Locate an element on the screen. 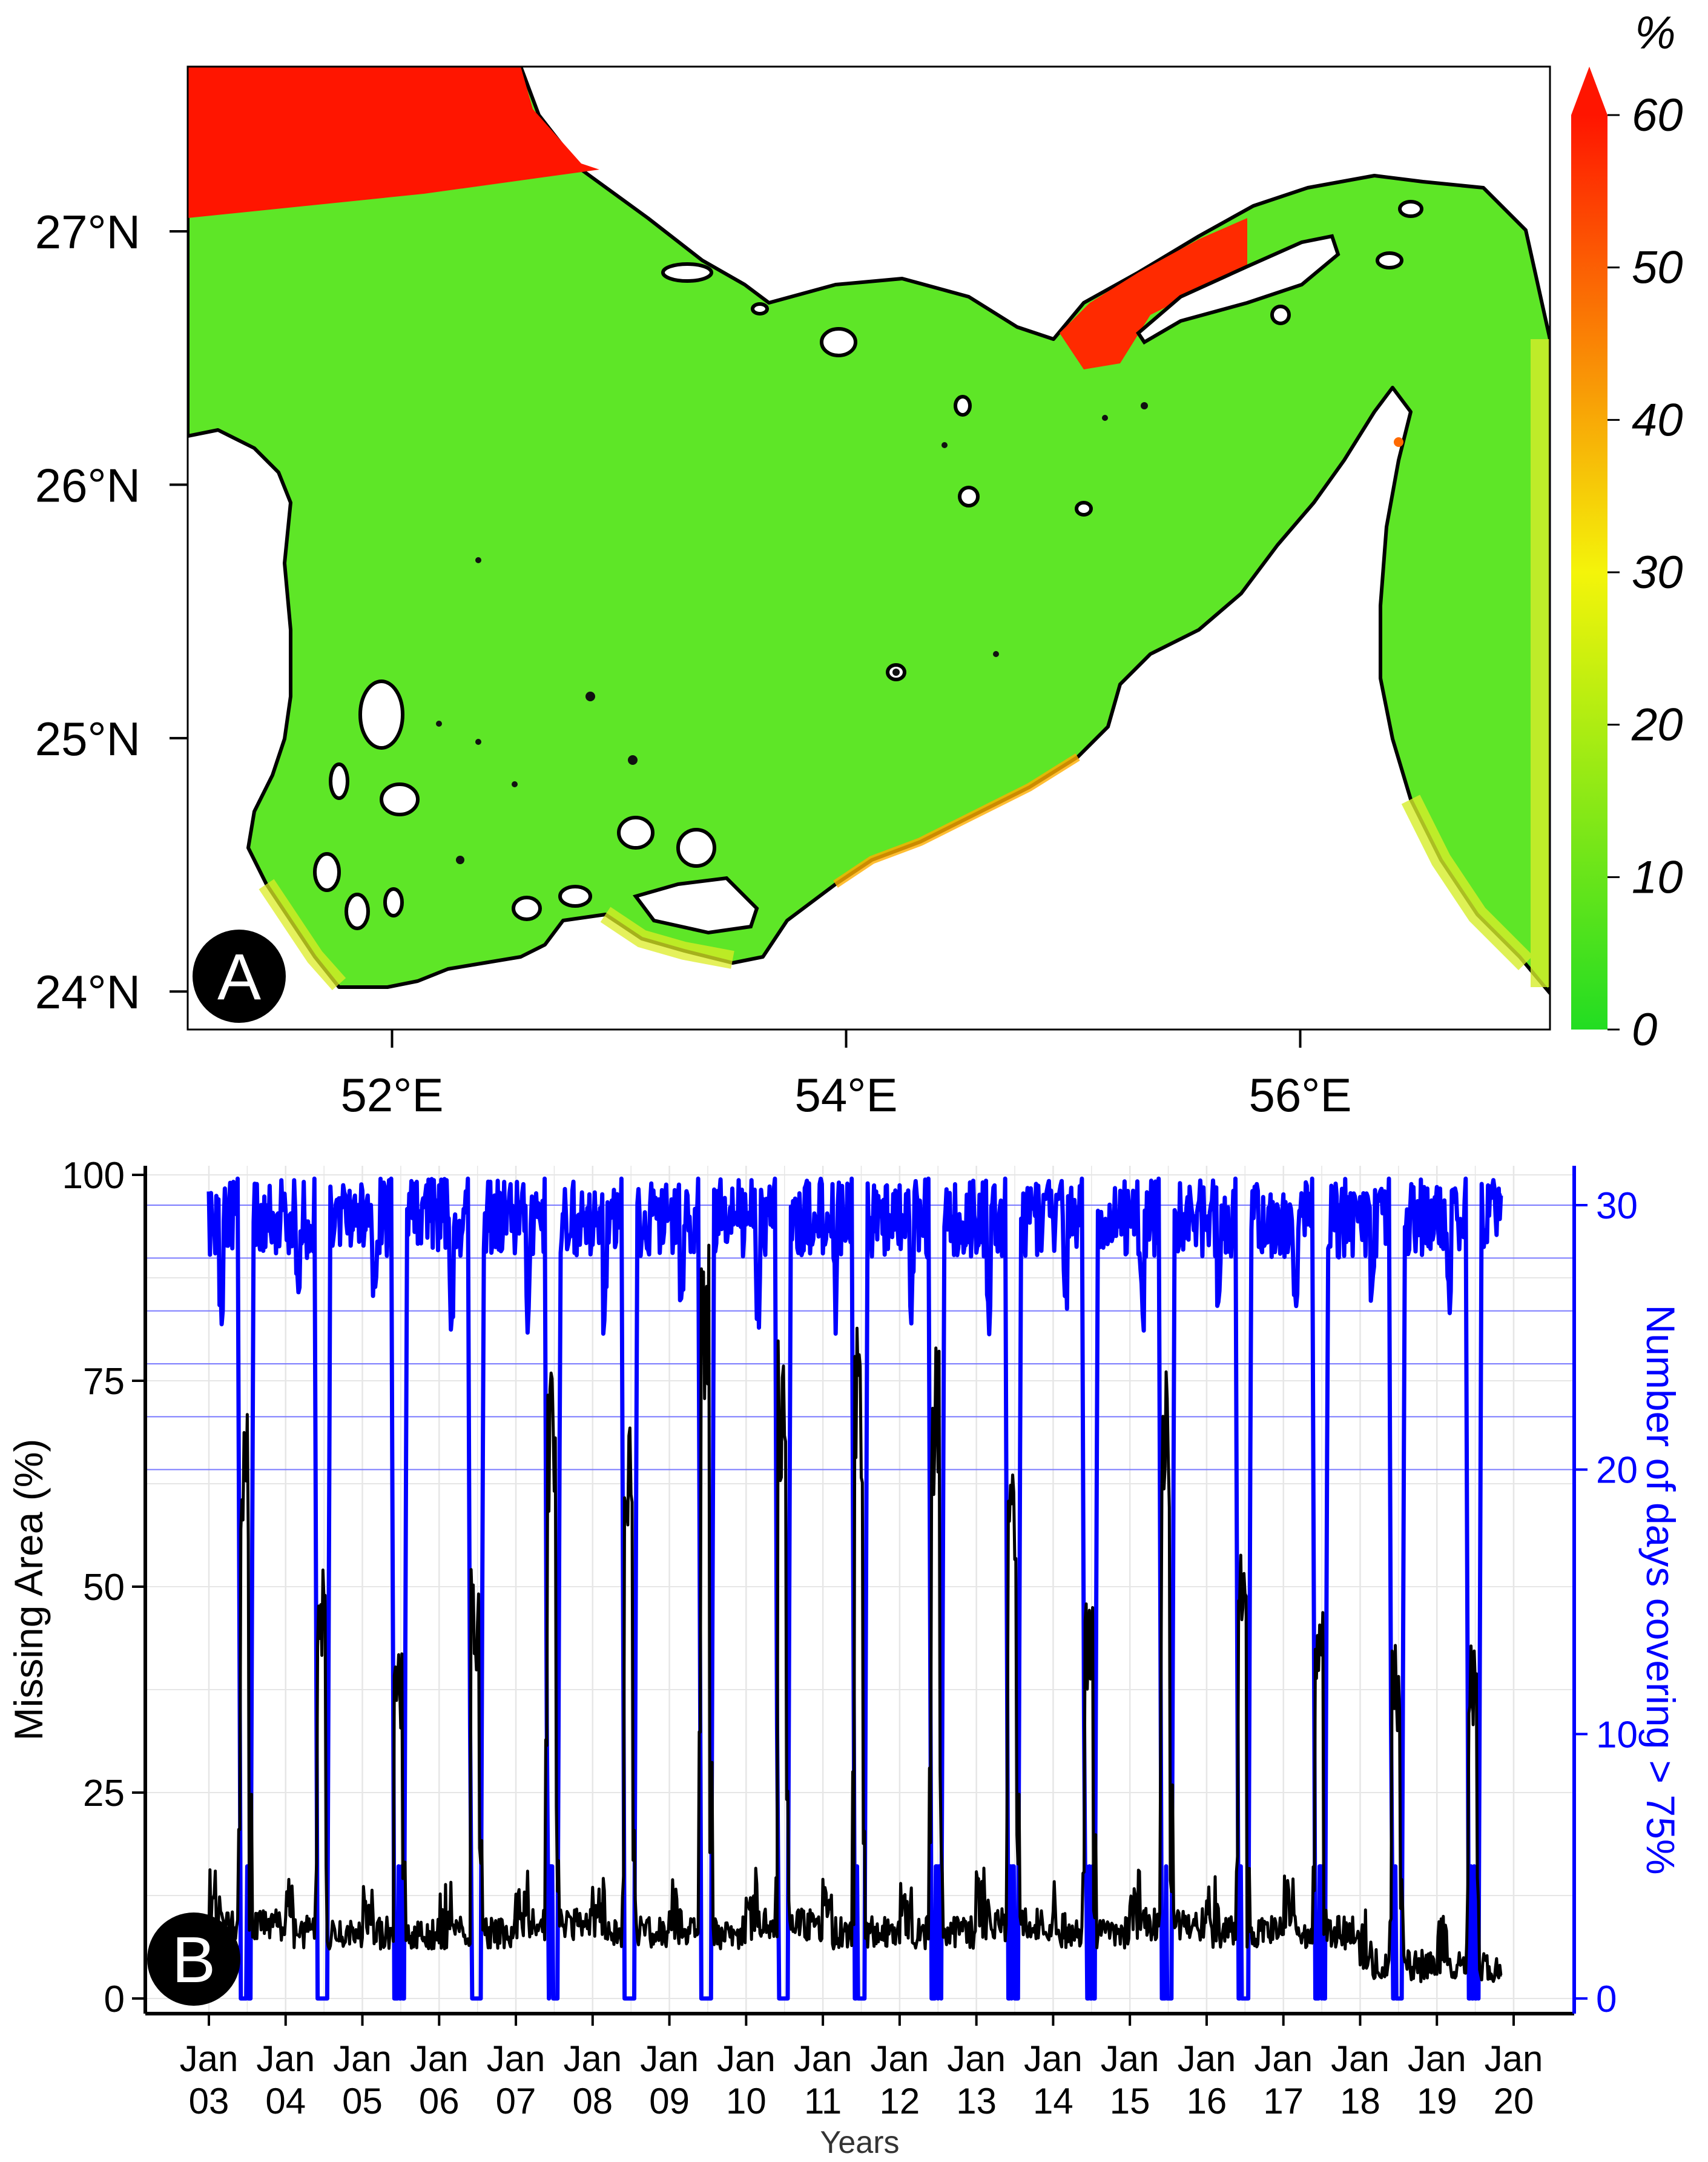  colorbar-extend-arrow is located at coordinates (1589, 91).